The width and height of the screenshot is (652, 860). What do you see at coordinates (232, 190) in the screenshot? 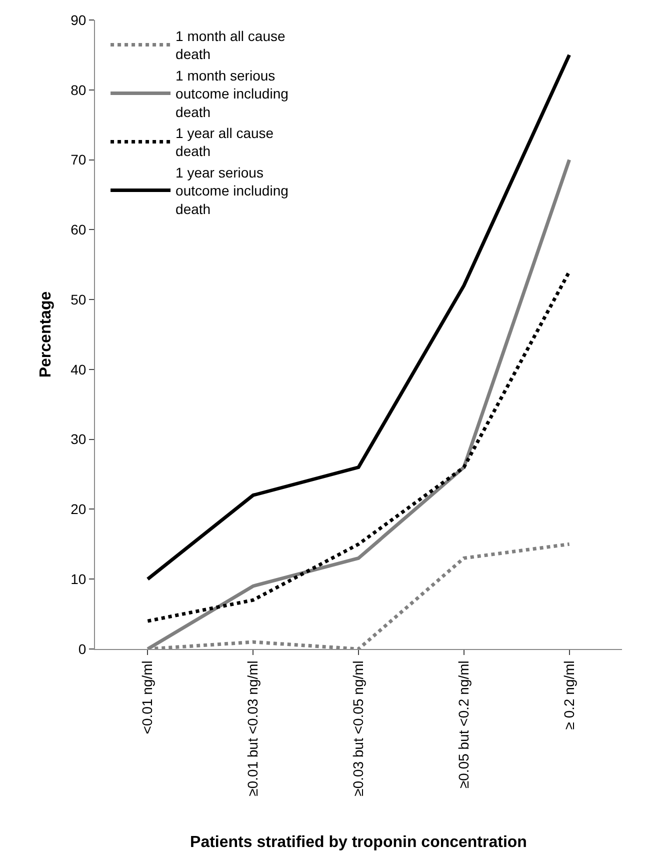
I see `legend-label: 1 year serious outcome including death` at bounding box center [232, 190].